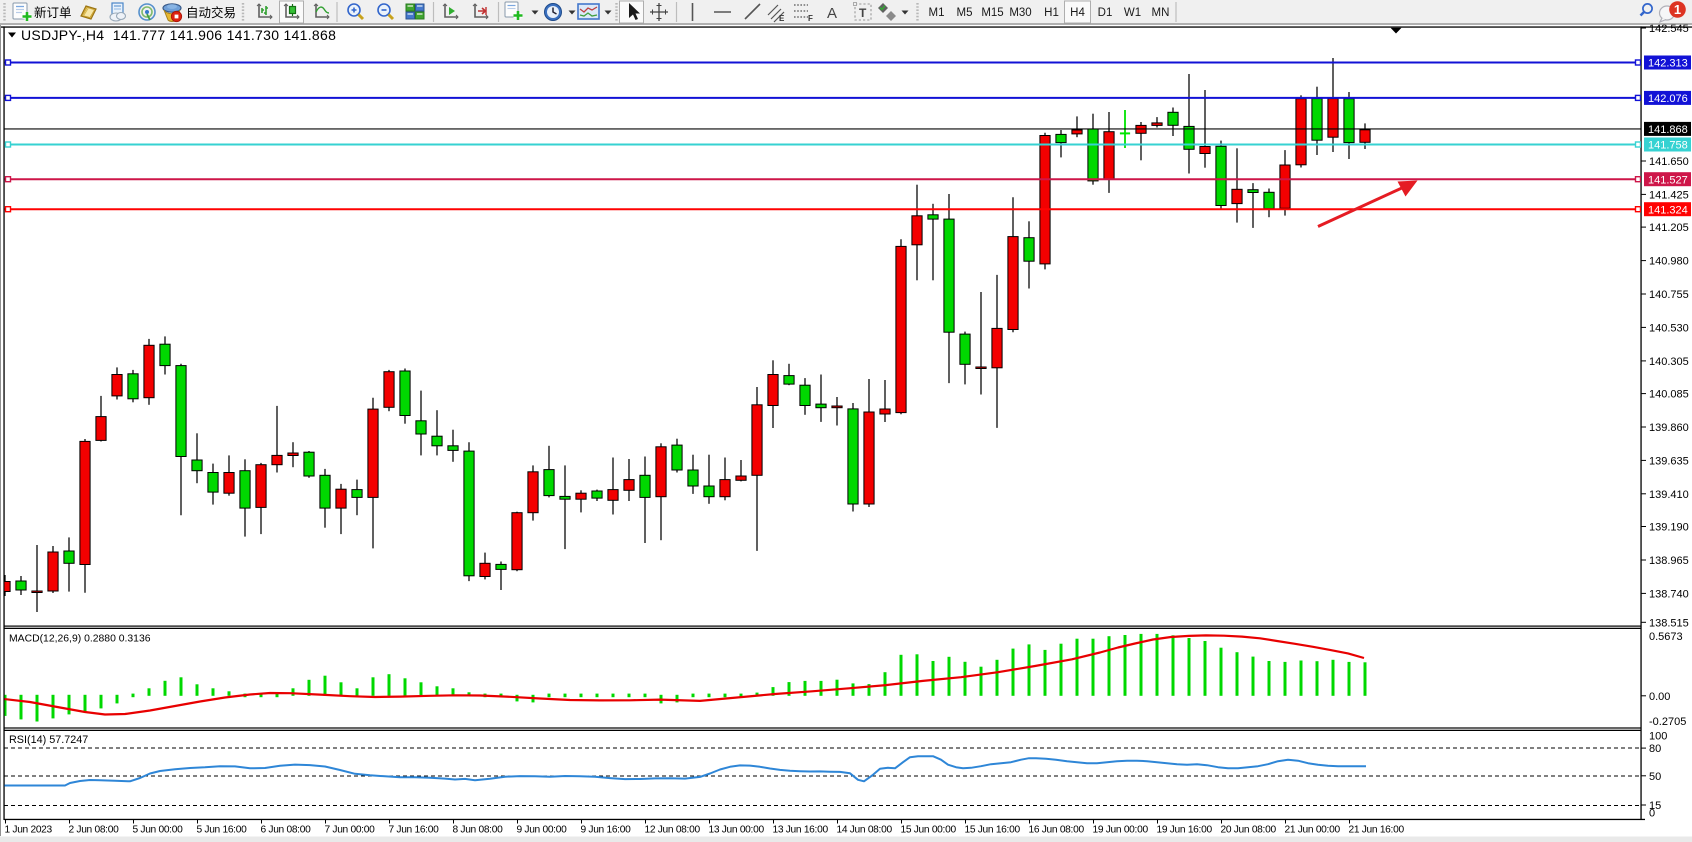  Describe the element at coordinates (94, 830) in the screenshot. I see `svg-text: 2 Jun 08:00` at that location.